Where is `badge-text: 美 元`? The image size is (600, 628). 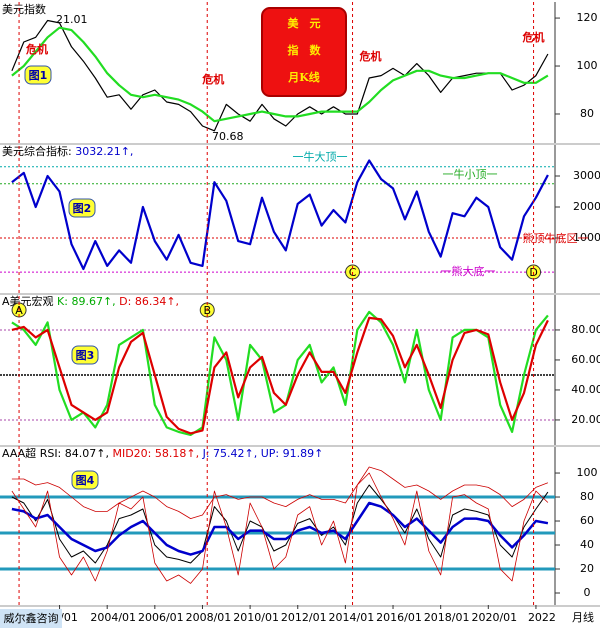 badge-text: 美 元 is located at coordinates (304, 23).